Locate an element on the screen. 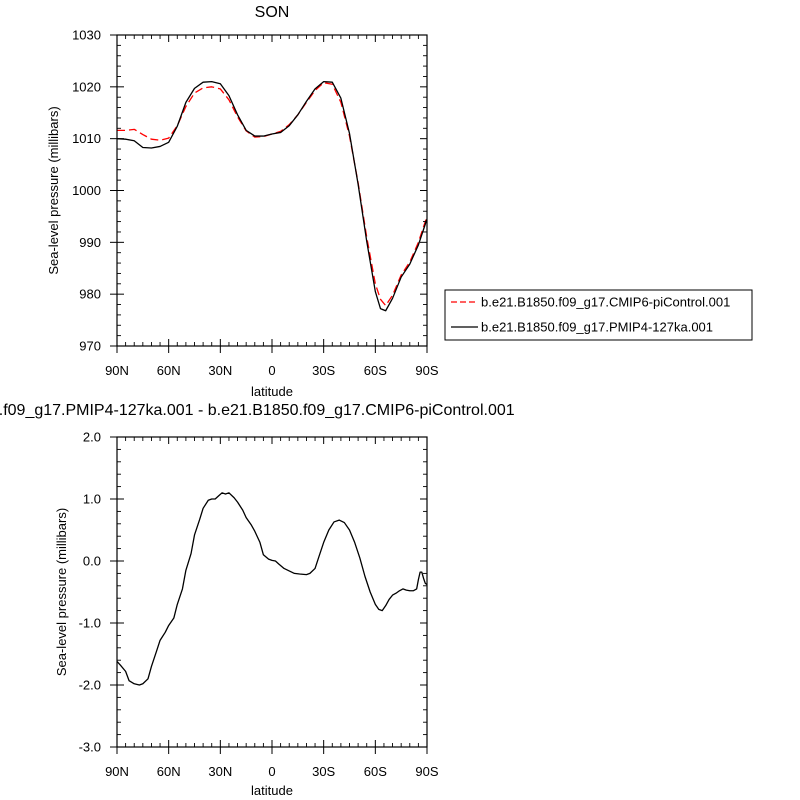  y-tick-label: -3.0 is located at coordinates (90, 747).